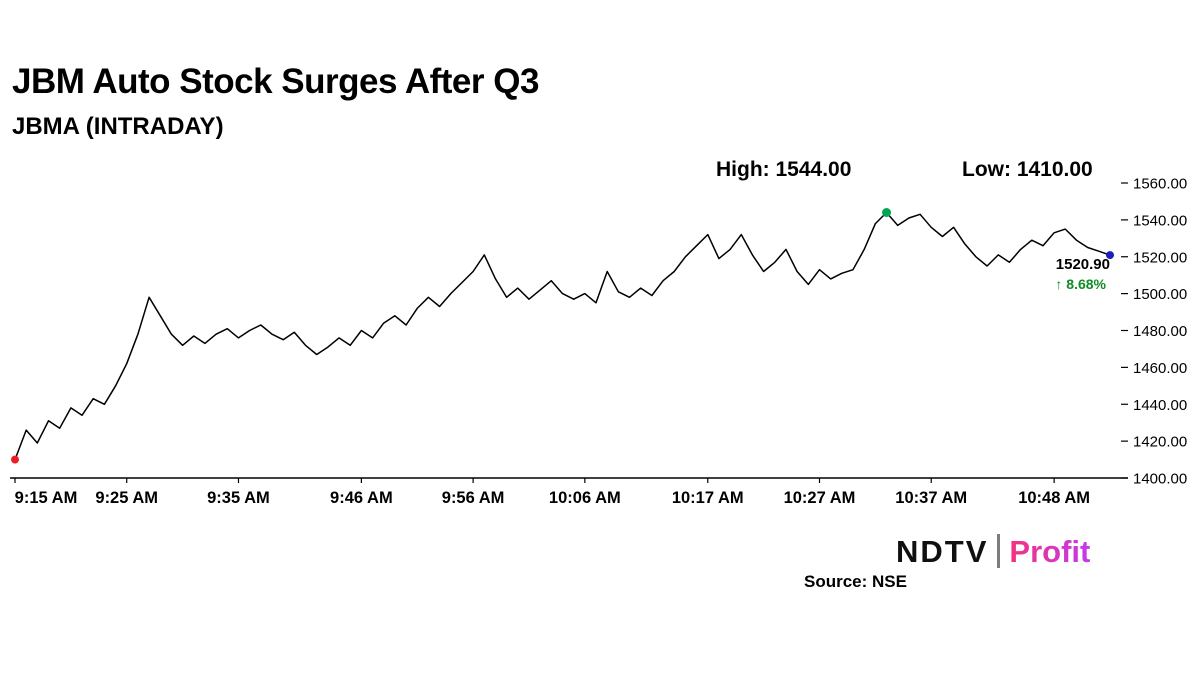 Image resolution: width=1200 pixels, height=675 pixels. Describe the element at coordinates (46, 498) in the screenshot. I see `x-tick-label: 9:15 AM` at that location.